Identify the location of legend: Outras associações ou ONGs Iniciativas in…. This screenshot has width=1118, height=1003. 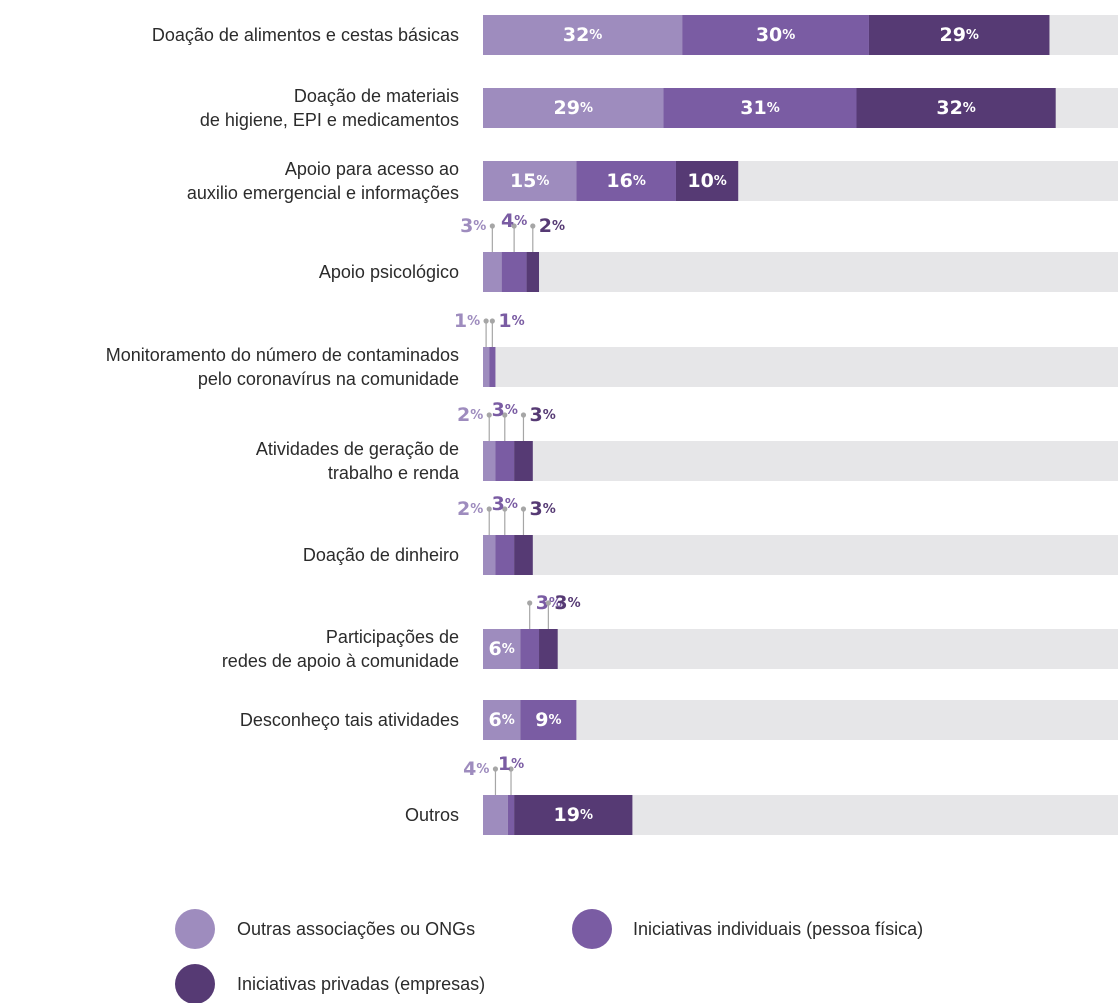
(549, 956).